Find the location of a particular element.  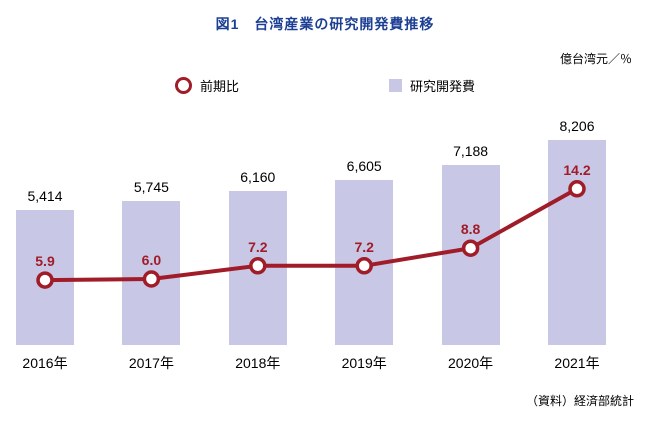

pct-value-label: 5.9 is located at coordinates (45, 261).